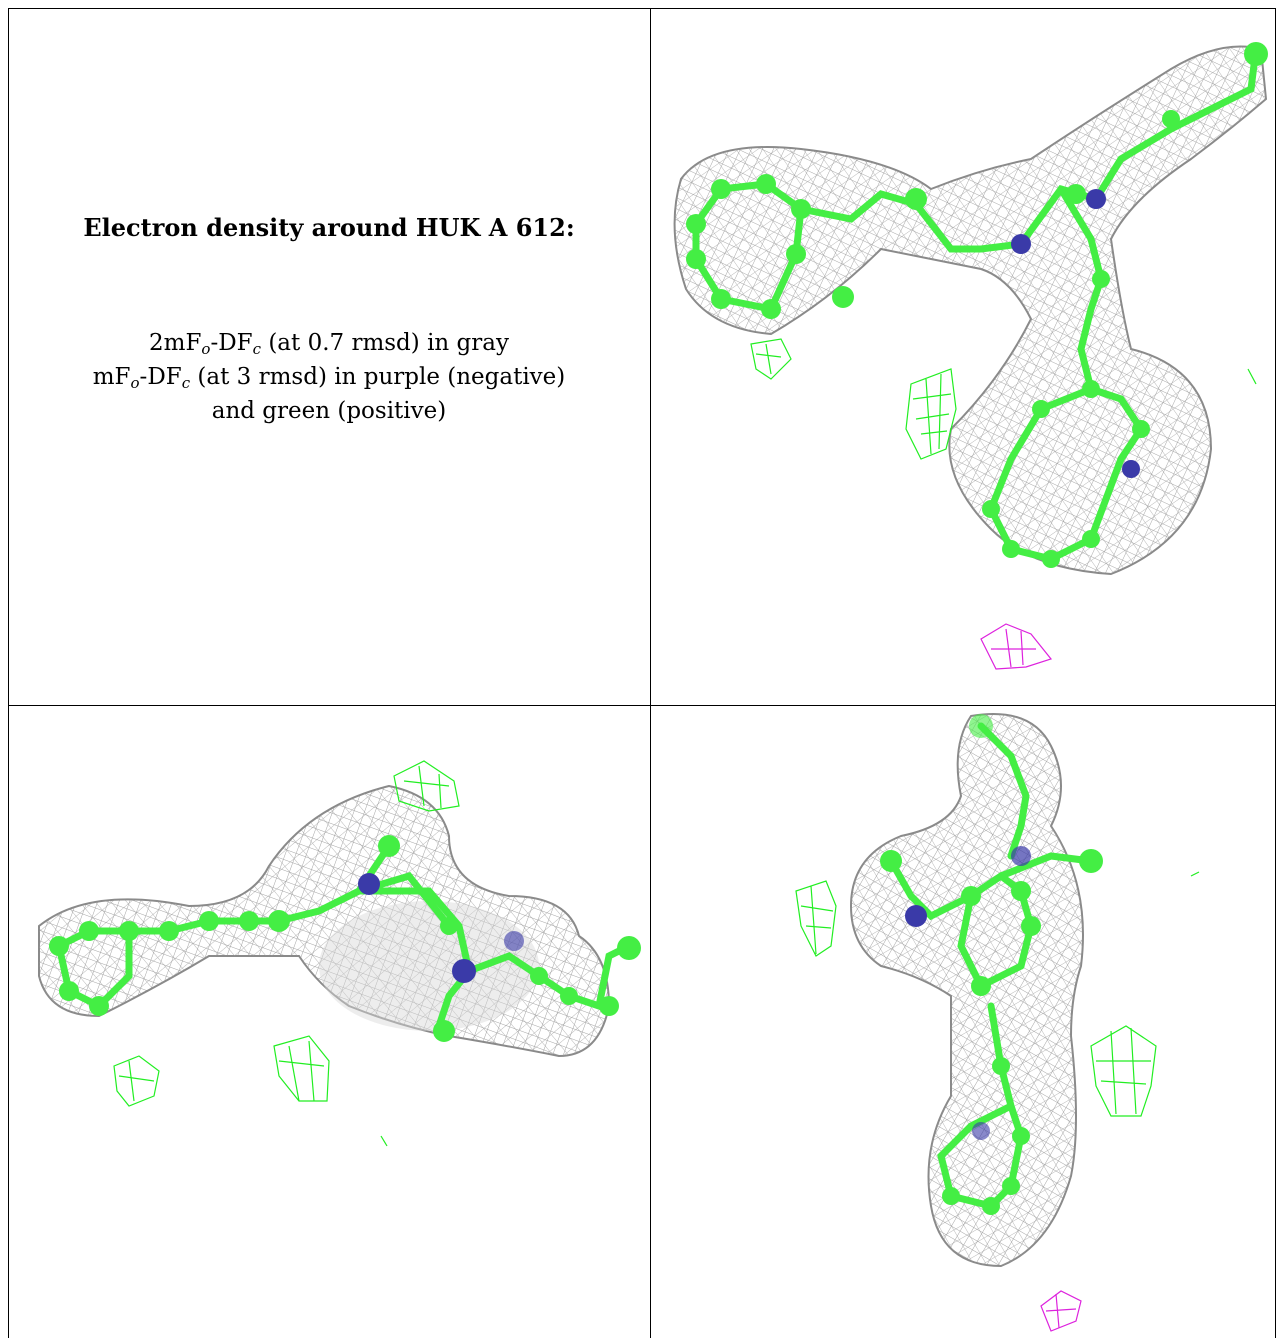 The width and height of the screenshot is (1276, 1338). Describe the element at coordinates (8, 673) in the screenshot. I see `frame-left-border` at that location.